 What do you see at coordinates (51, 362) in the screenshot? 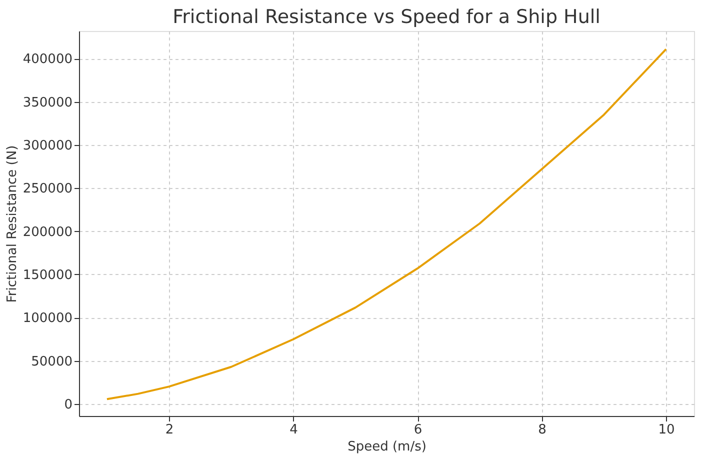
I see `y-tick-label: 50000` at bounding box center [51, 362].